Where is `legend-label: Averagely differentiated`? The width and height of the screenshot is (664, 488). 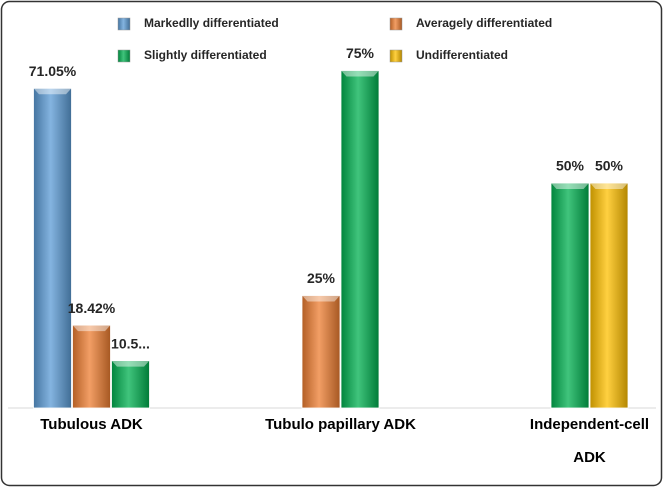
legend-label: Averagely differentiated is located at coordinates (484, 23).